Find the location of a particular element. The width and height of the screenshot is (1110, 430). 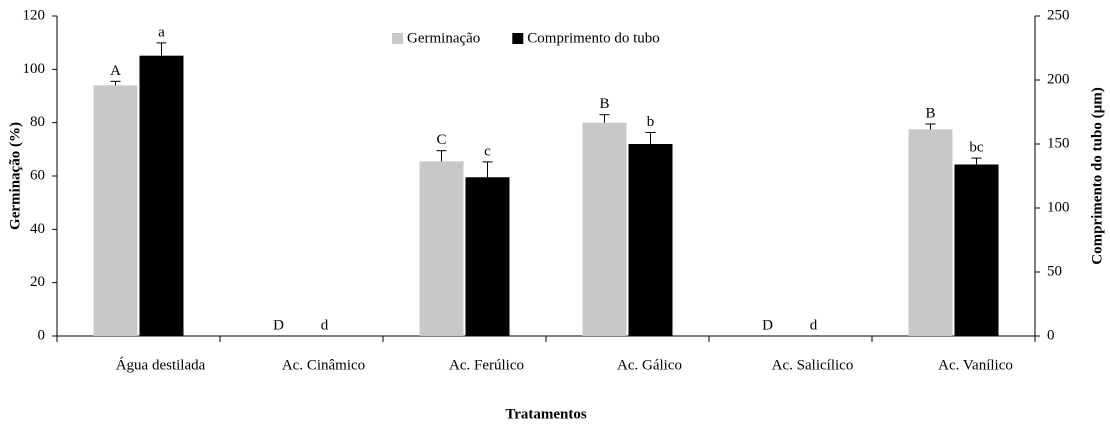

y-tick-label: 40 is located at coordinates (37, 229).